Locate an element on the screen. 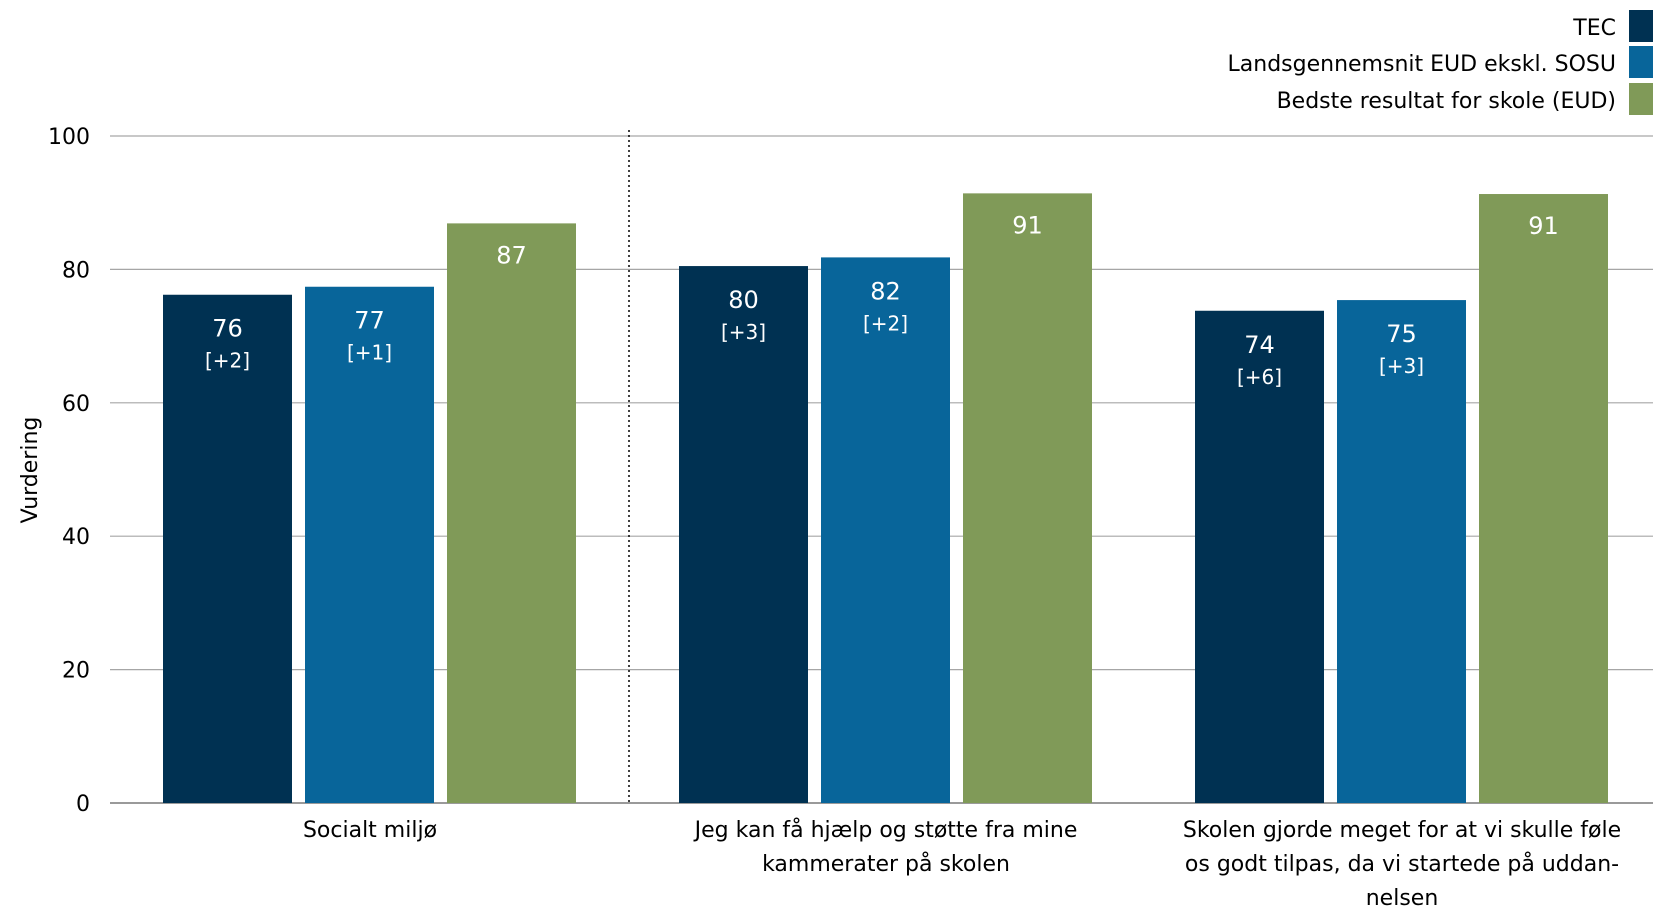 This screenshot has width=1653, height=910. bar-group: 87 is located at coordinates (511, 513).